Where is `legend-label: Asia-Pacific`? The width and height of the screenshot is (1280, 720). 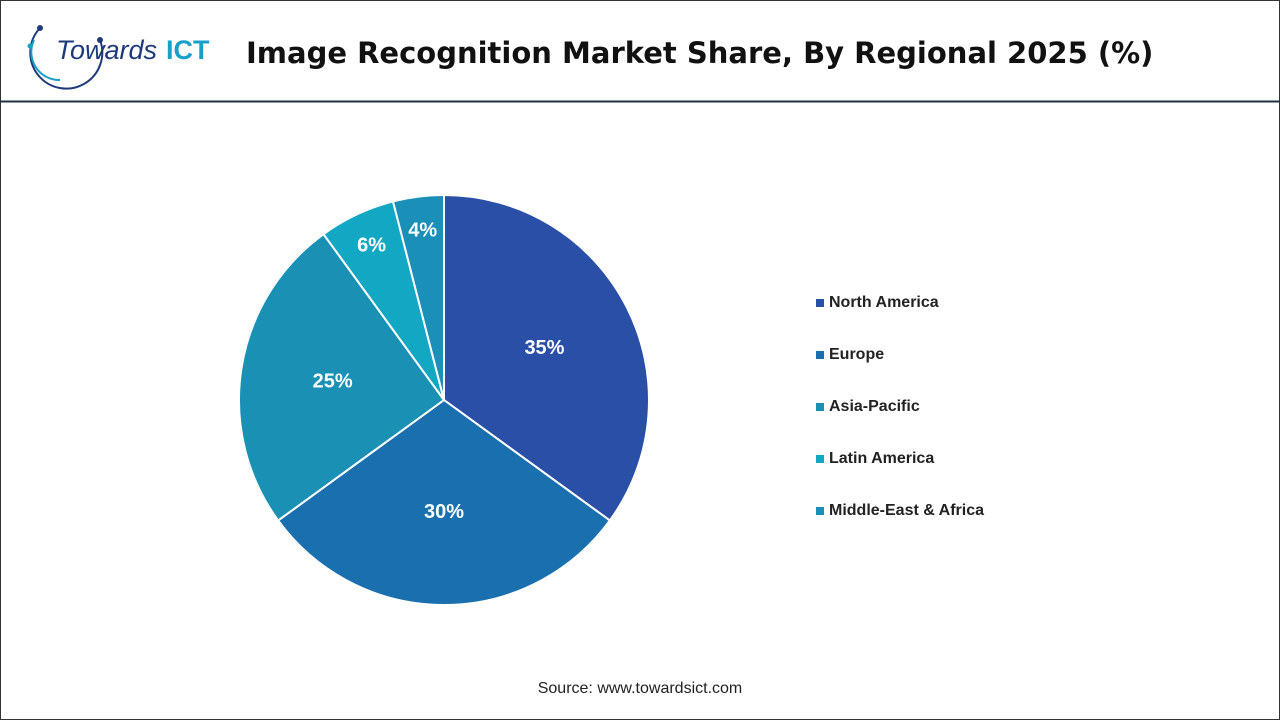
legend-label: Asia-Pacific is located at coordinates (874, 406).